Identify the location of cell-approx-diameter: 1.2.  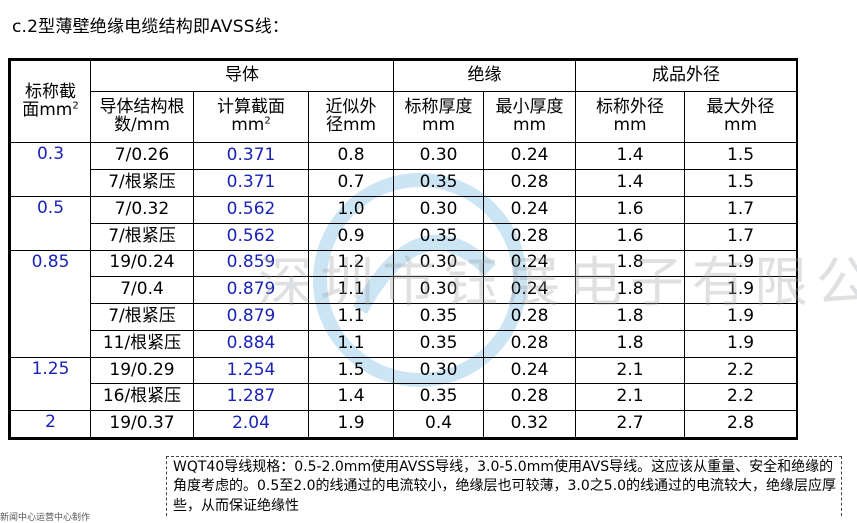
(351, 263).